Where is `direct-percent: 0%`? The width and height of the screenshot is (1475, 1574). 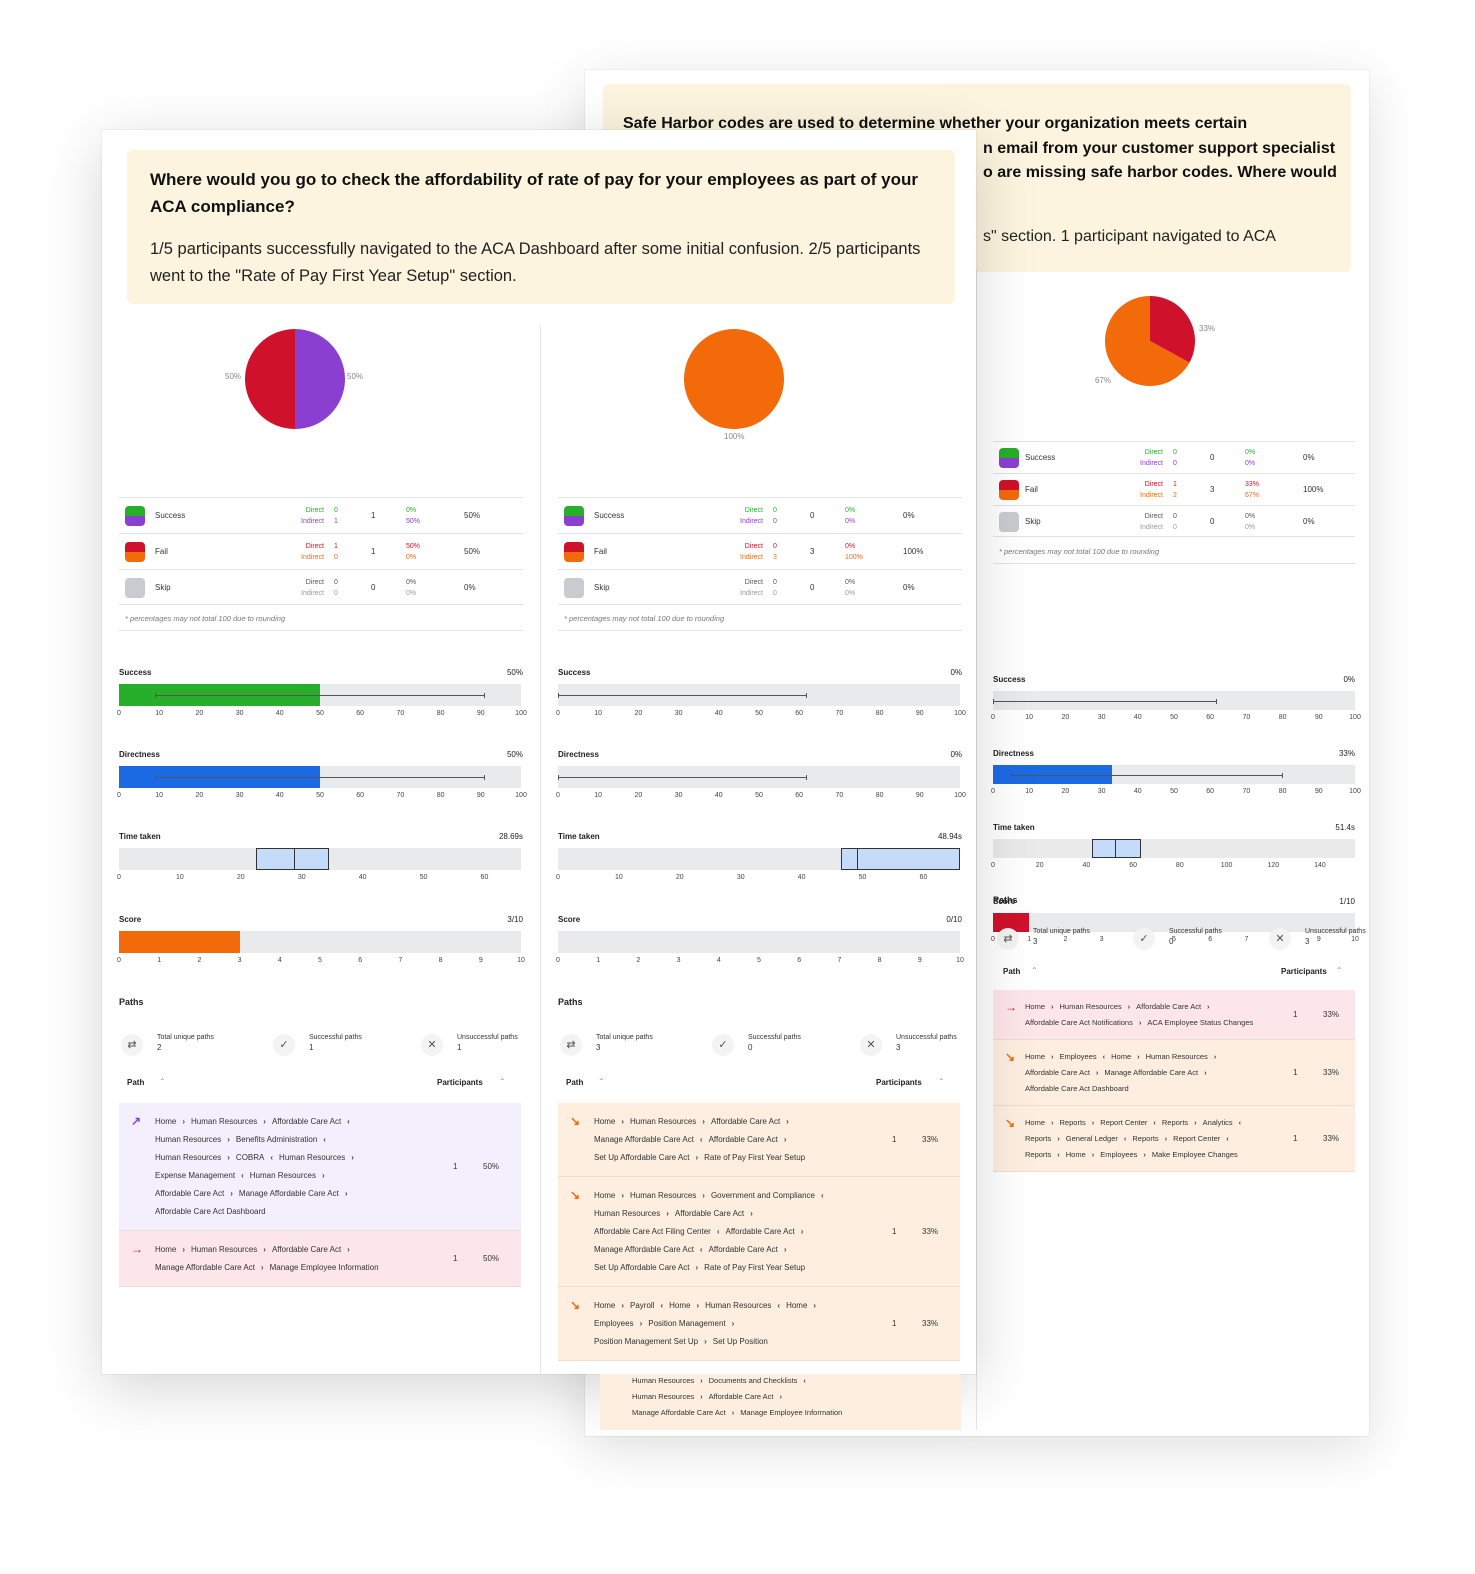 direct-percent: 0% is located at coordinates (411, 582).